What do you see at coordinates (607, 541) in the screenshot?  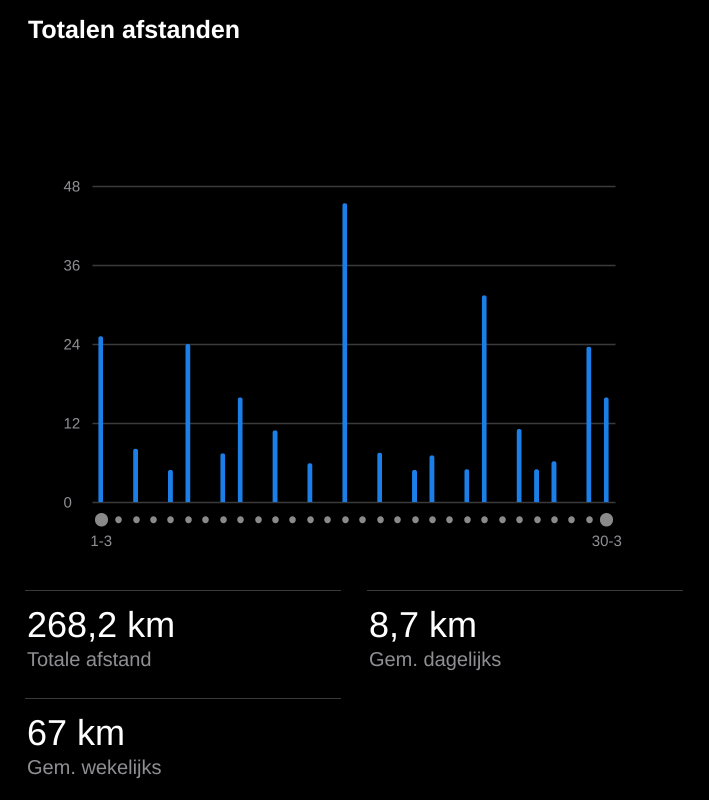 I see `x-tick-label: 30-3` at bounding box center [607, 541].